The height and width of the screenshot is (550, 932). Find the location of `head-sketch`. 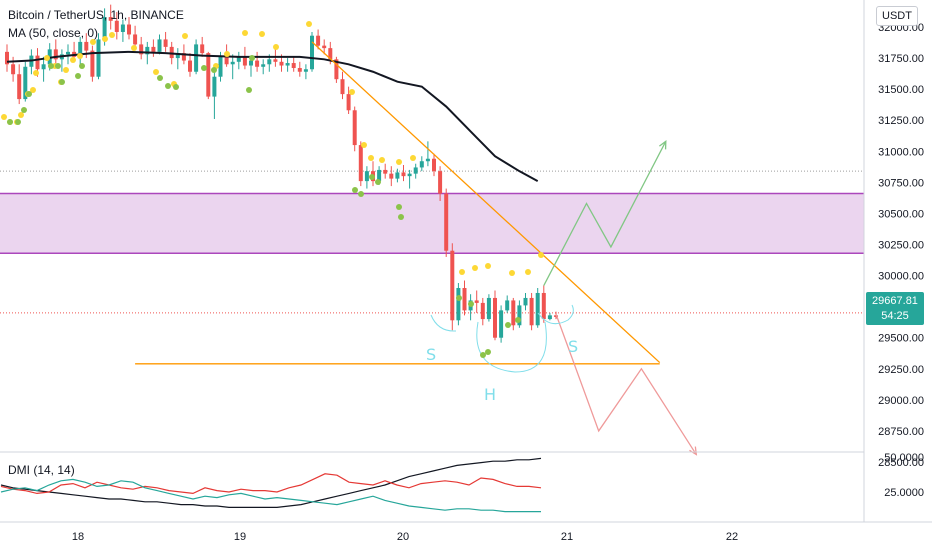

head-sketch is located at coordinates (511, 347).